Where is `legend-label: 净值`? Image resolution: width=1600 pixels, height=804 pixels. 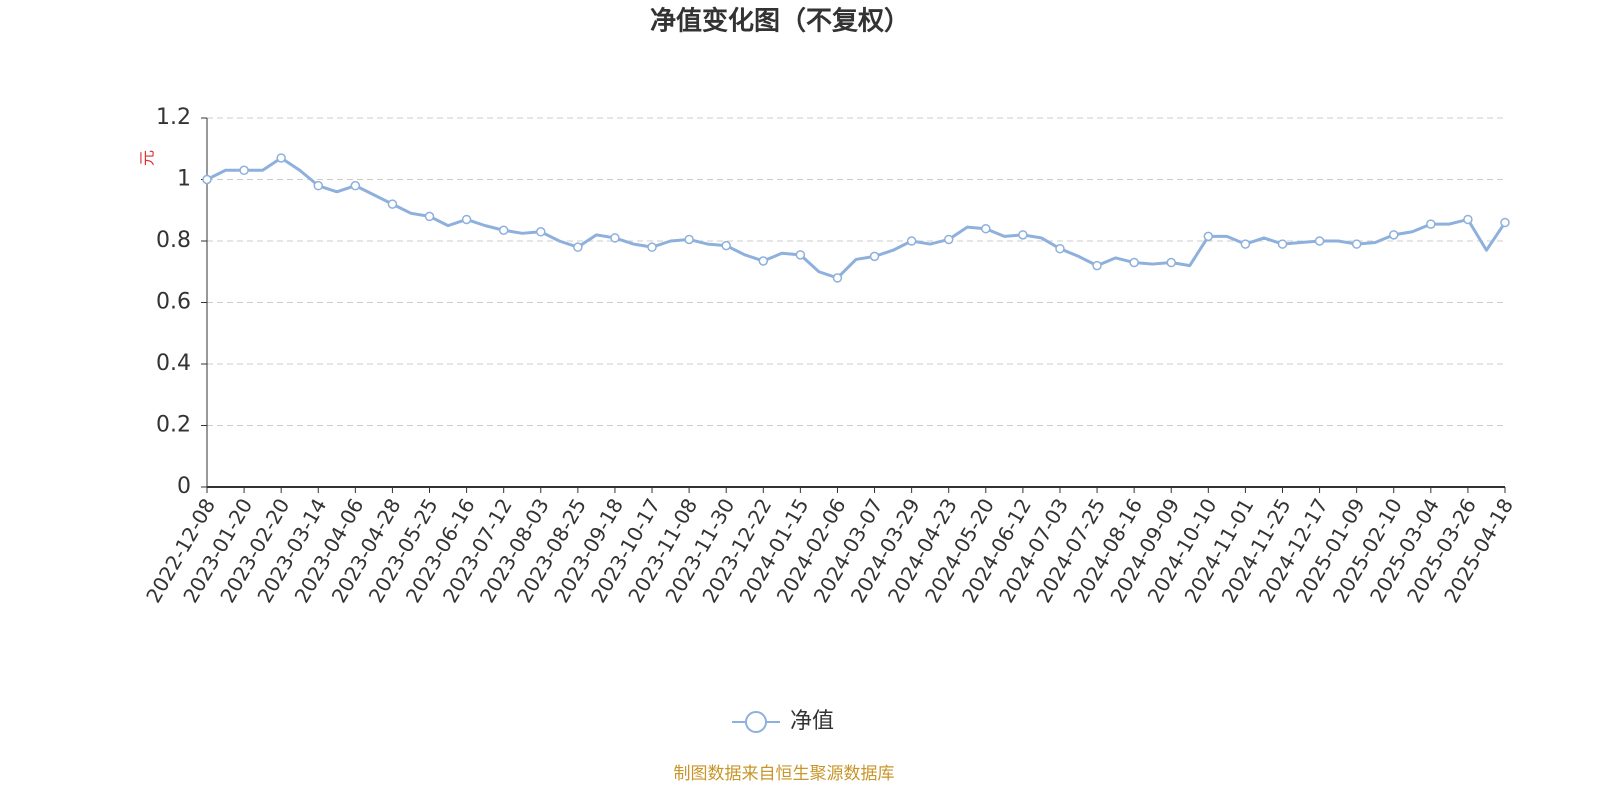 legend-label: 净值 is located at coordinates (812, 721).